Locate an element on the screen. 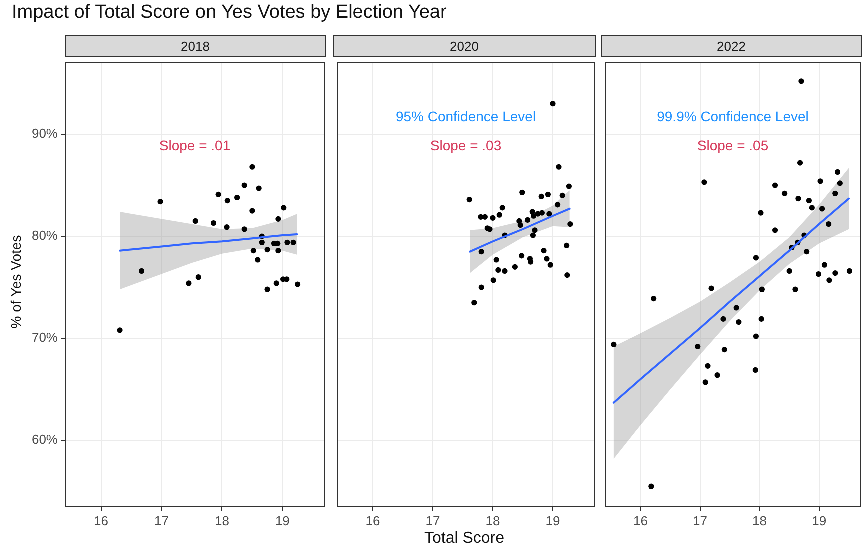  chart-subtitle: 2022 is located at coordinates (731, 46).